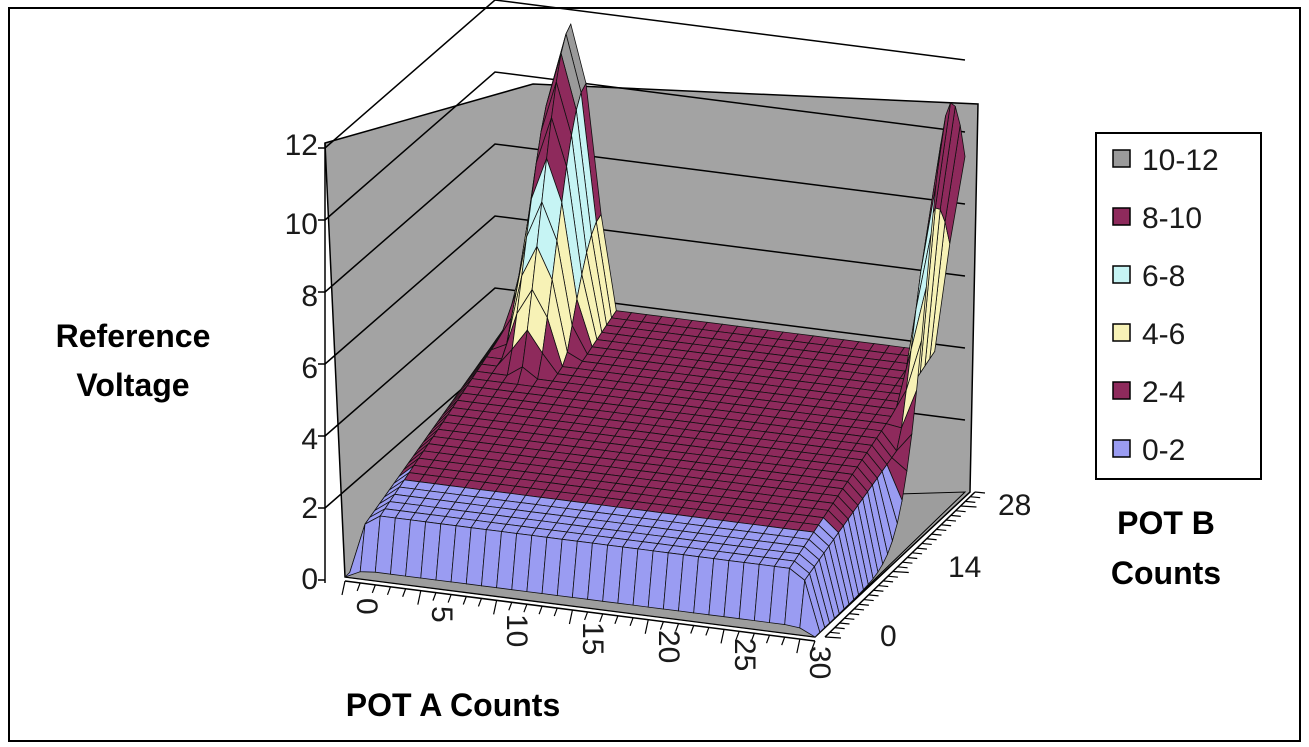 Image resolution: width=1309 pixels, height=747 pixels. Describe the element at coordinates (744, 654) in the screenshot. I see `x-tick-25: 25` at that location.